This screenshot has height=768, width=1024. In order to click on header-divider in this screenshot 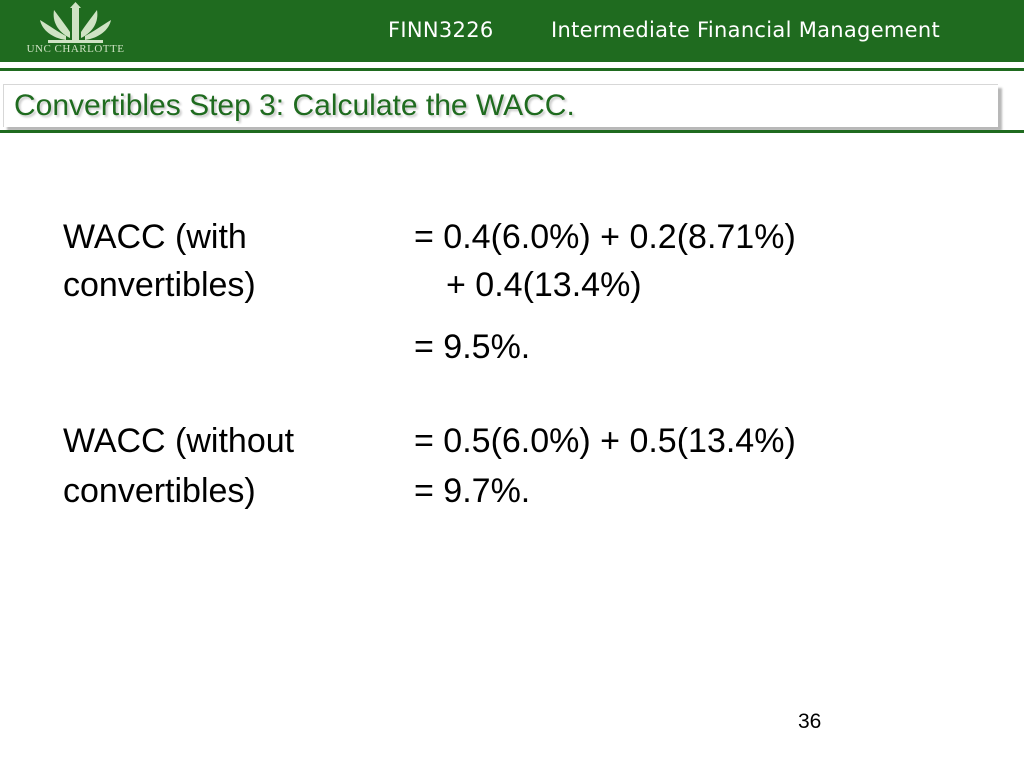, I will do `click(512, 69)`.